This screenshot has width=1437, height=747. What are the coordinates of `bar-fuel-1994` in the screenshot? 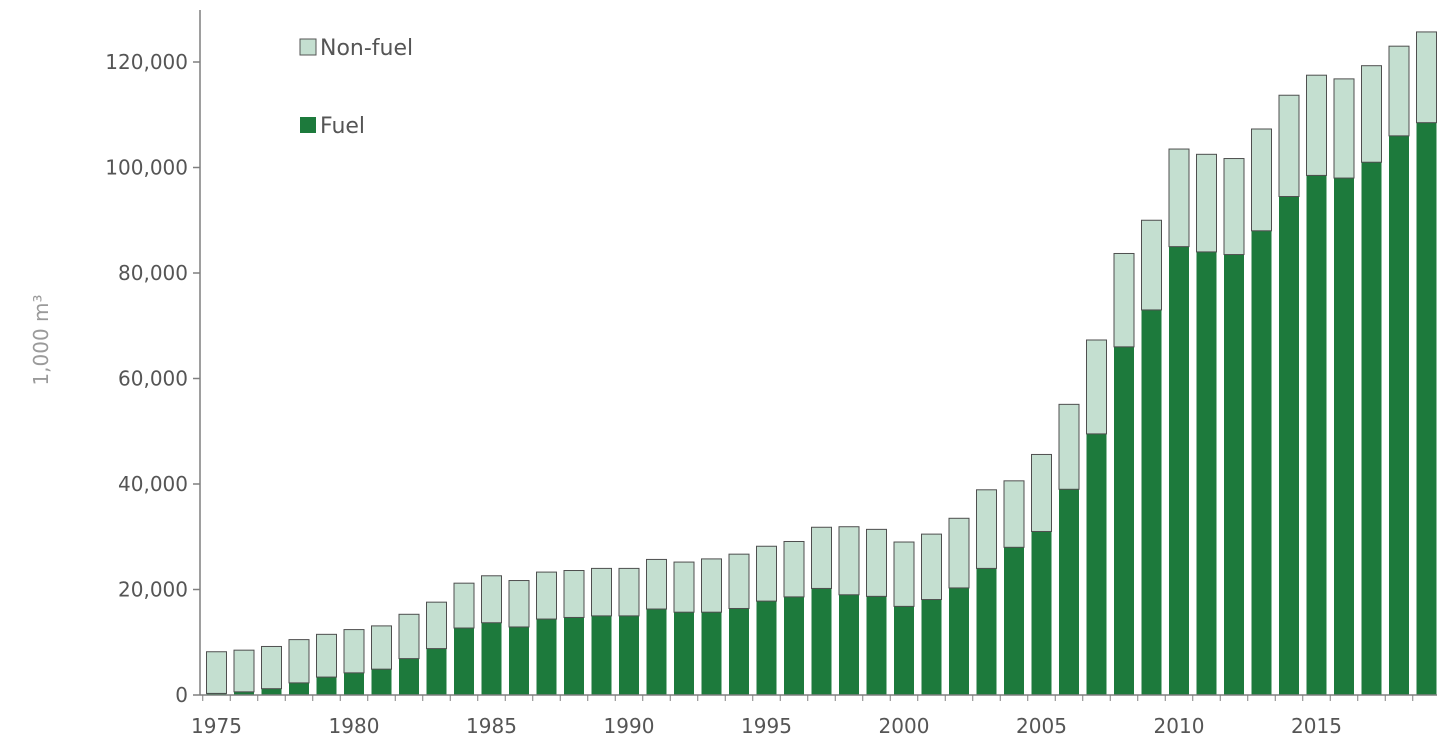 It's located at (739, 651).